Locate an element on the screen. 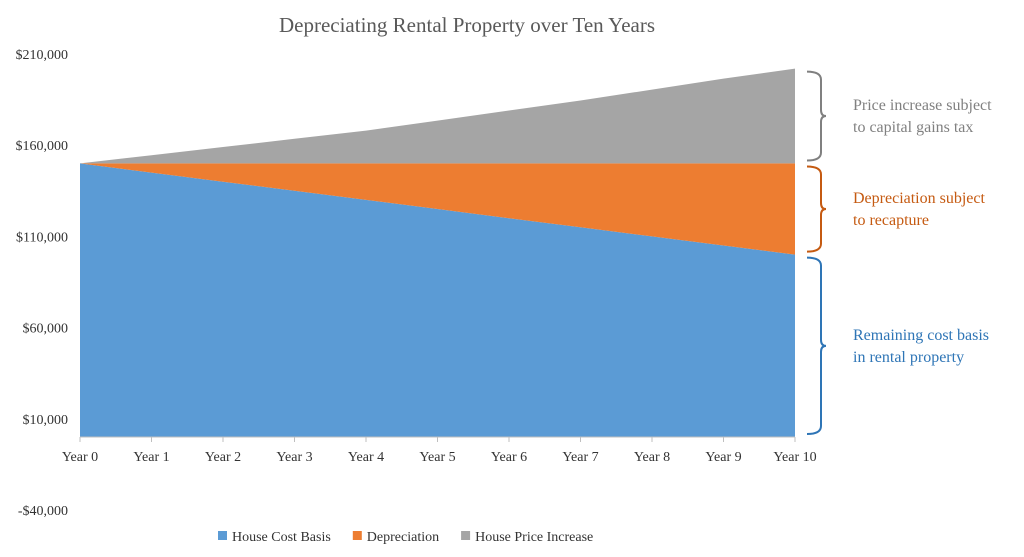 The width and height of the screenshot is (1024, 557). x-tick-label: Year 2 is located at coordinates (223, 457).